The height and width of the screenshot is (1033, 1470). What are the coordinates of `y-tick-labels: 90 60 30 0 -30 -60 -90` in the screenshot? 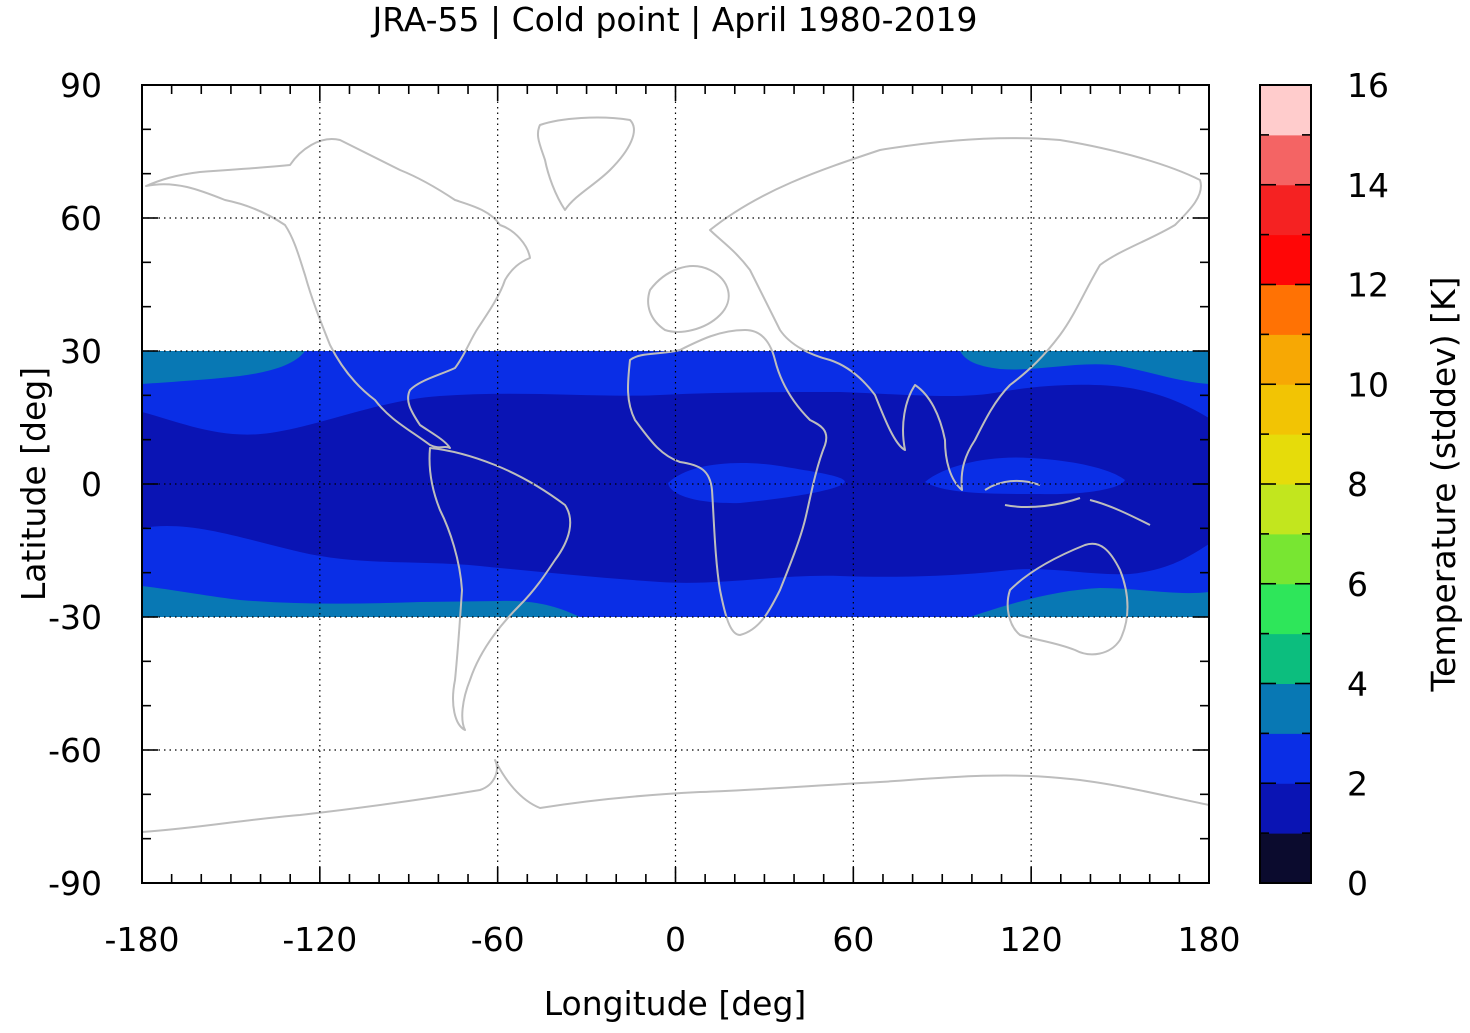 It's located at (75, 484).